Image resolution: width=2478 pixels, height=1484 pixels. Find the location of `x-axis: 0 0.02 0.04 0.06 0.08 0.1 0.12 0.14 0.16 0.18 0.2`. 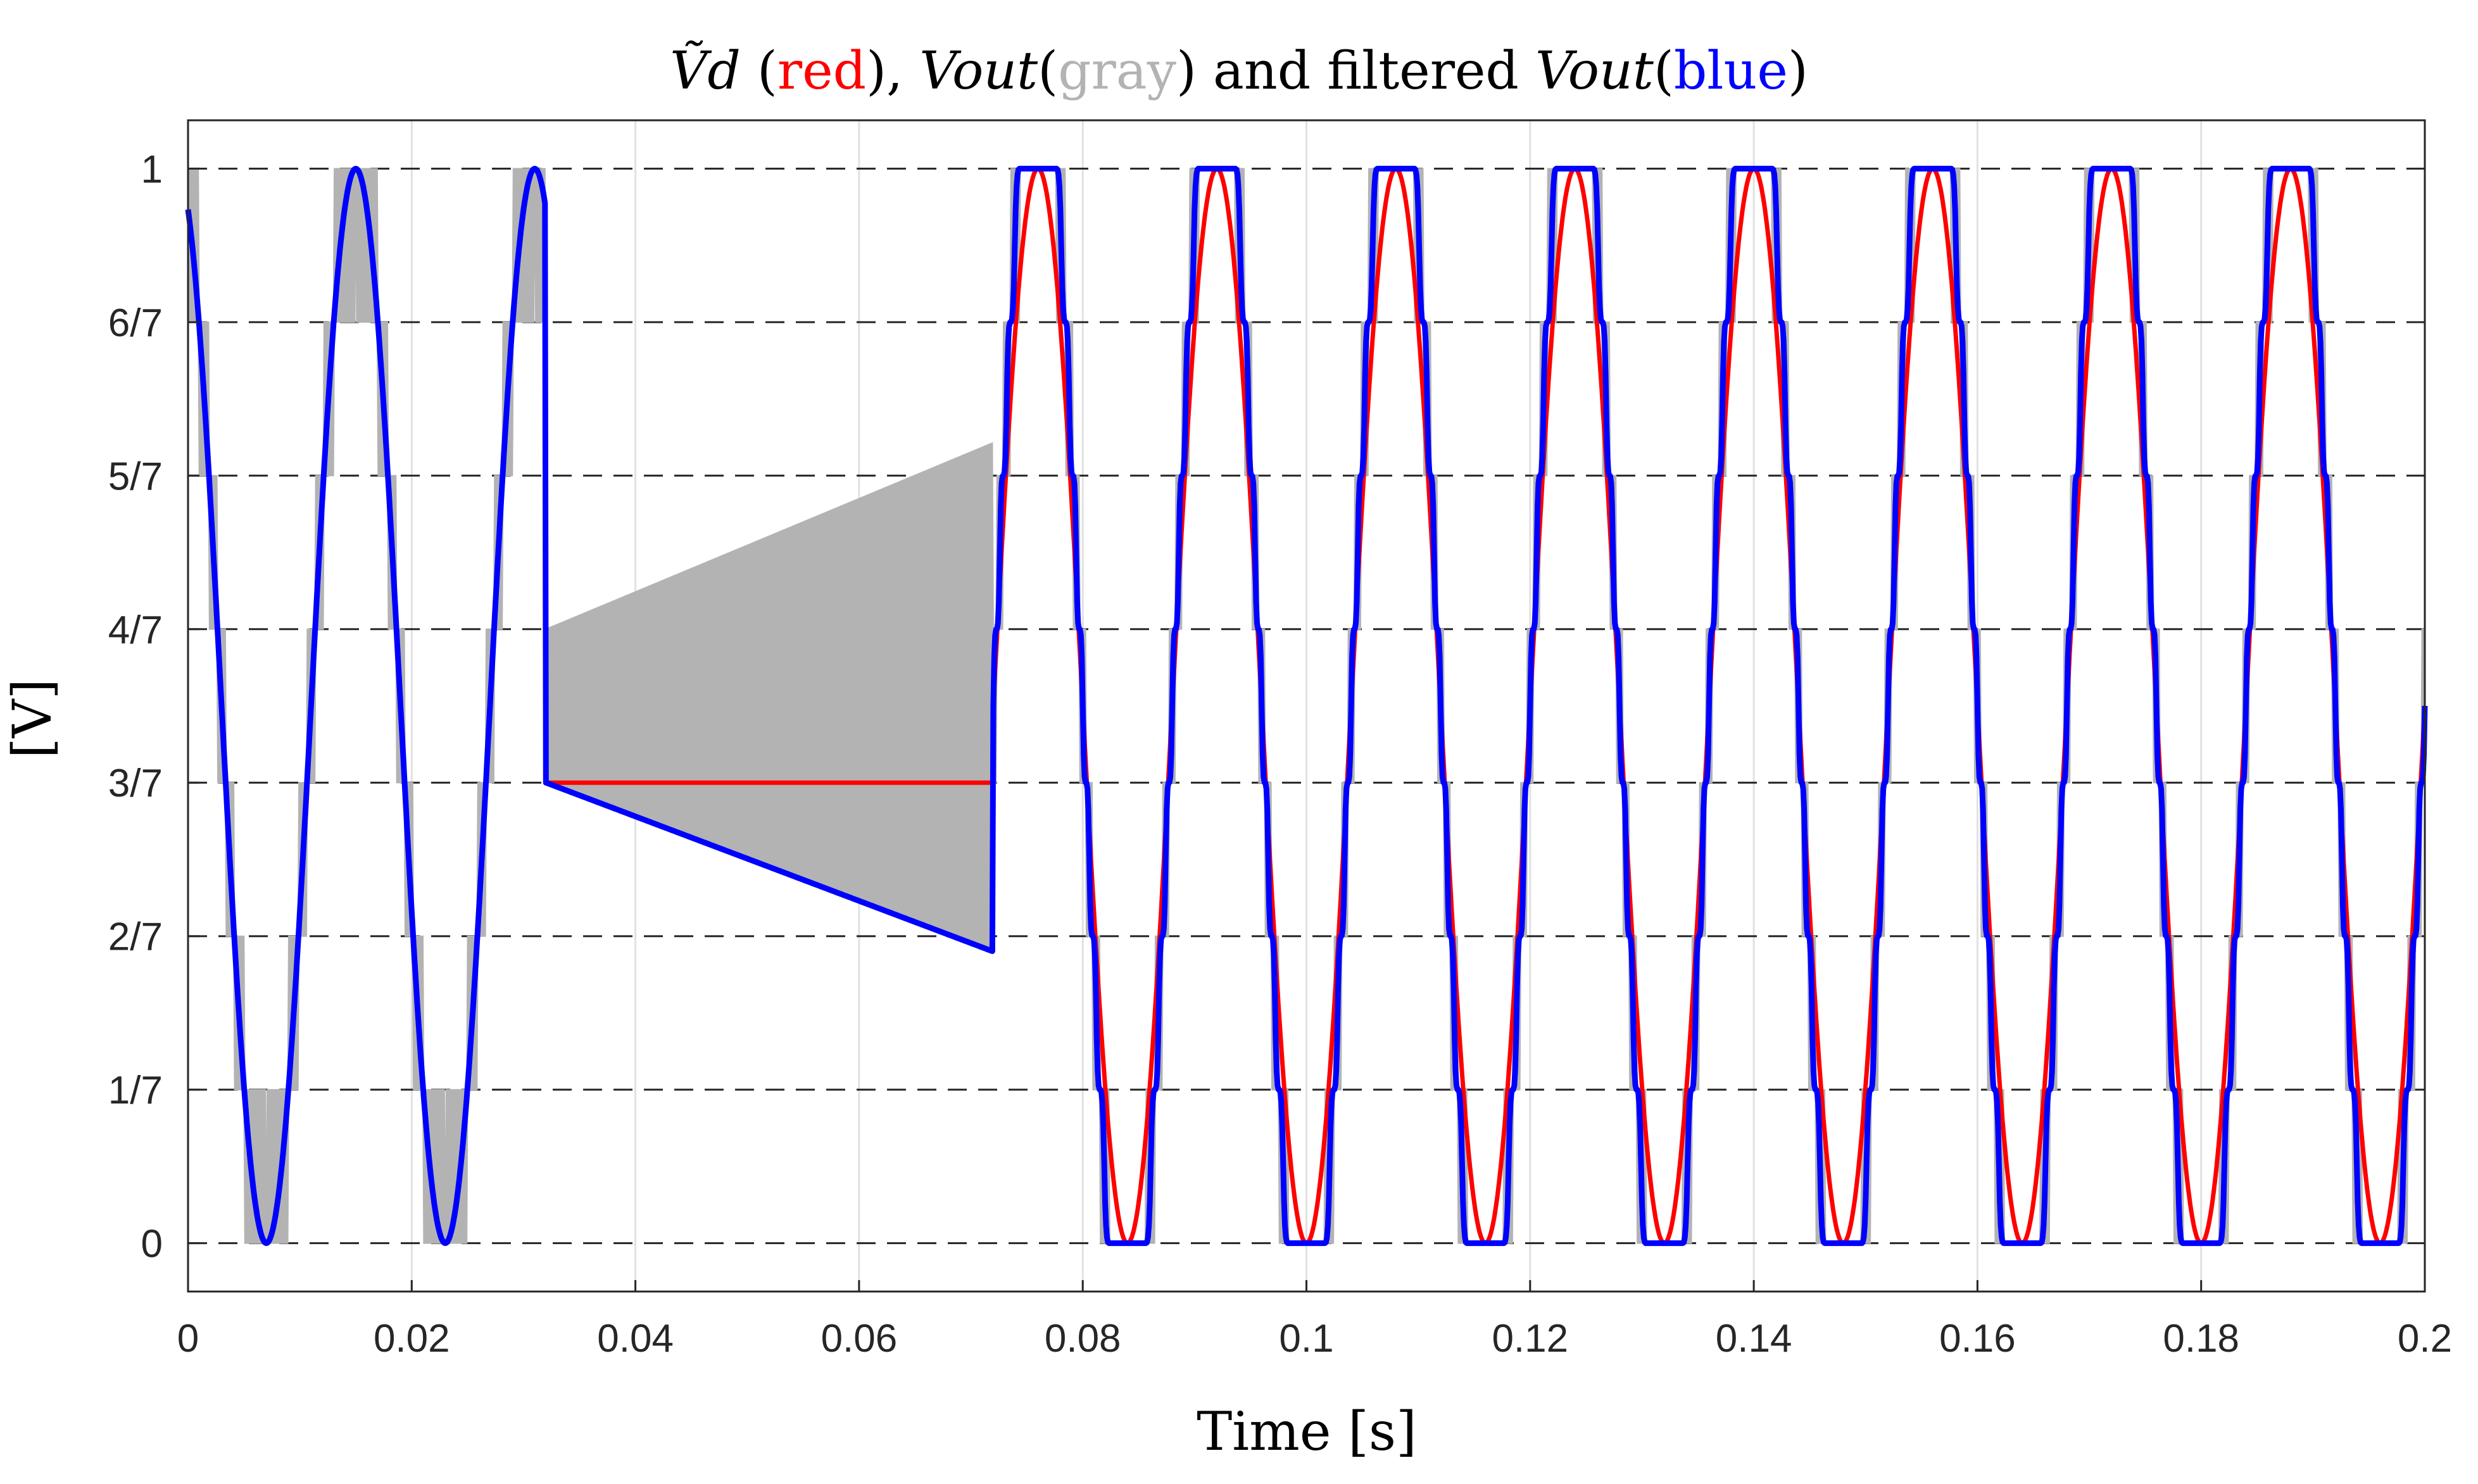

x-axis: 0 0.02 0.04 0.06 0.08 0.1 0.12 0.14 0.16 0.18 0.2 is located at coordinates (1315, 1320).